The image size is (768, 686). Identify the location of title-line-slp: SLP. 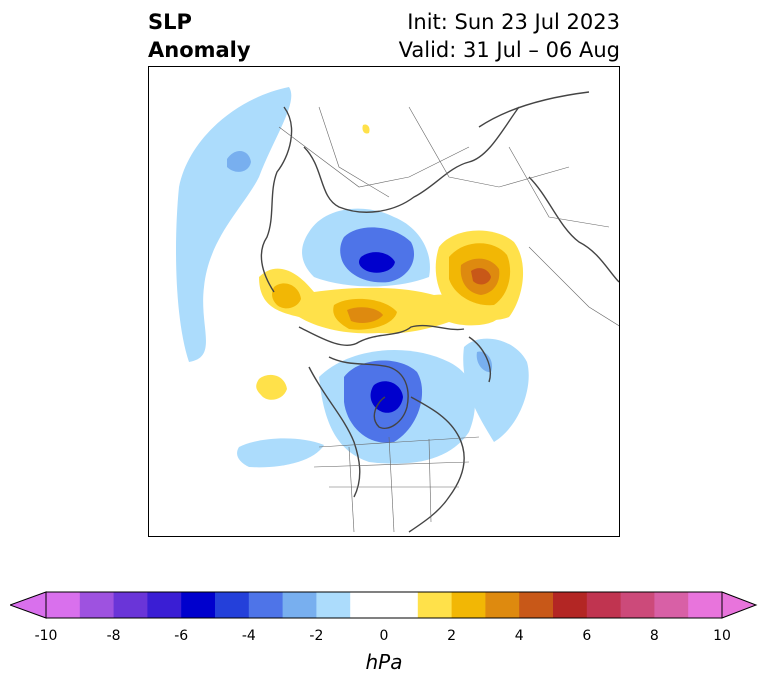
(170, 22).